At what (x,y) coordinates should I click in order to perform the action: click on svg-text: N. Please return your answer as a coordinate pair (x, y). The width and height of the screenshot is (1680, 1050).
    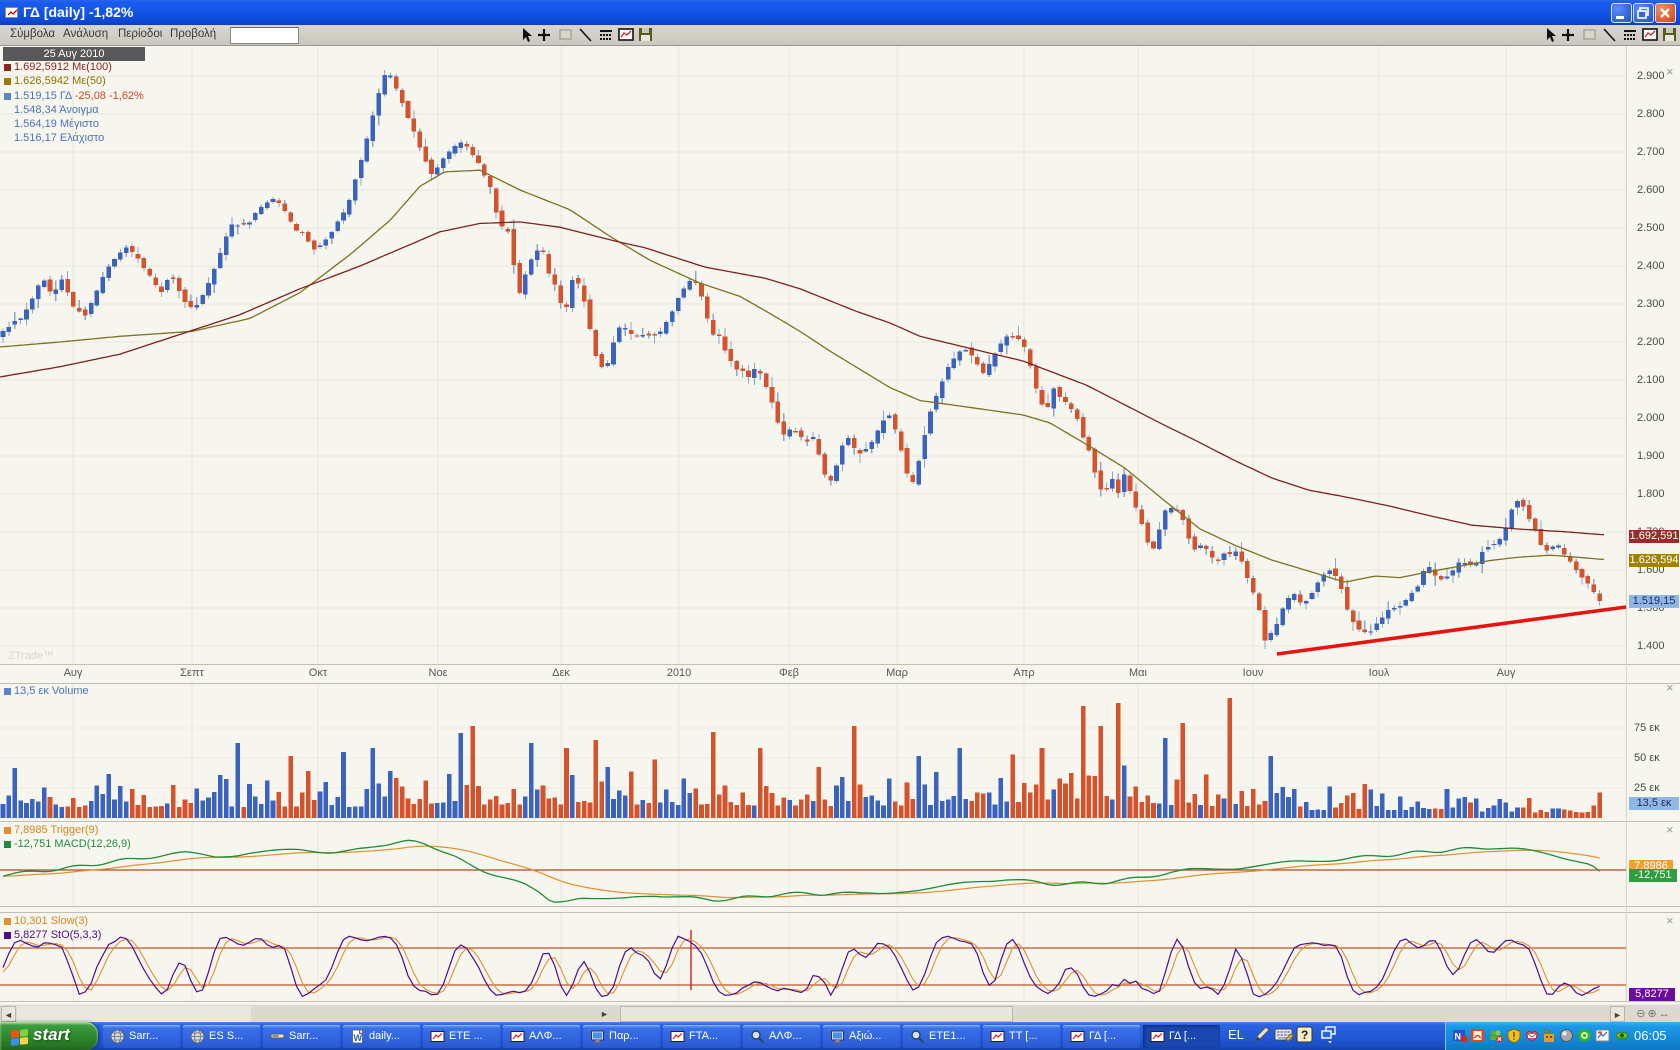
    Looking at the image, I should click on (1458, 1037).